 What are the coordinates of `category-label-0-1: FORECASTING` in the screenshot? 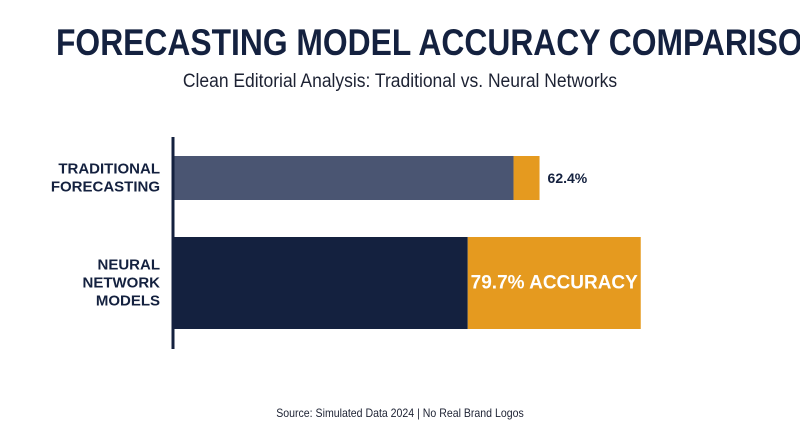 It's located at (105, 187).